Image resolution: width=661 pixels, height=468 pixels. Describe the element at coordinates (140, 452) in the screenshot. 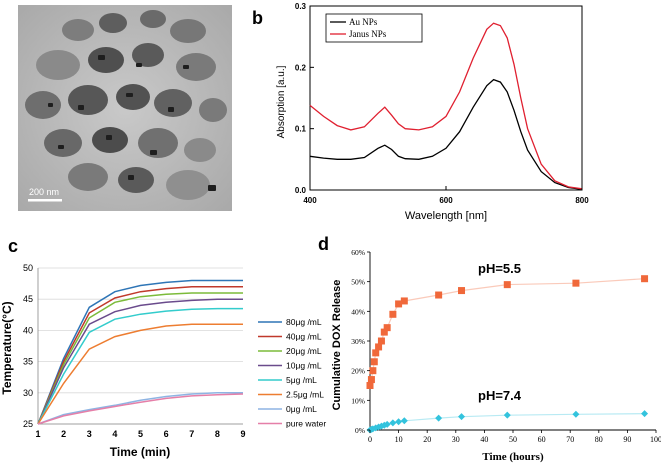

I see `c-x-axis-label: Time (min)` at that location.